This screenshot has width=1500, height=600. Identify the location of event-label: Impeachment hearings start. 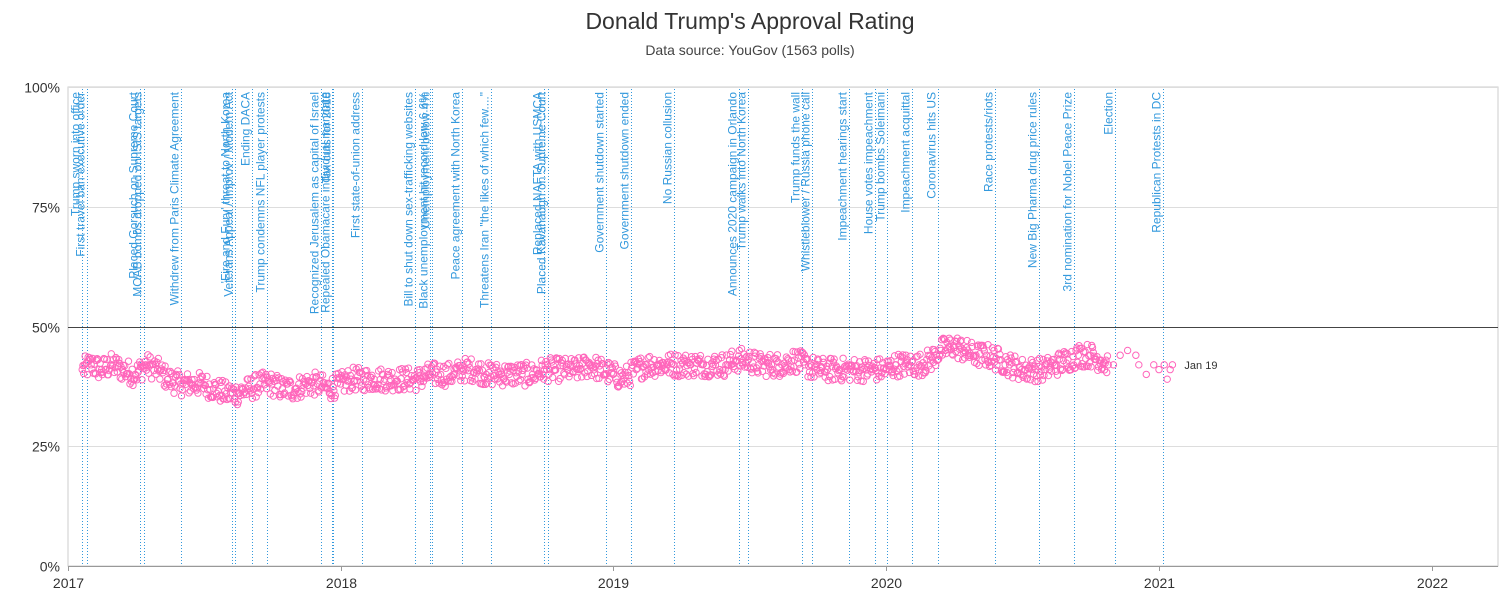
(843, 165).